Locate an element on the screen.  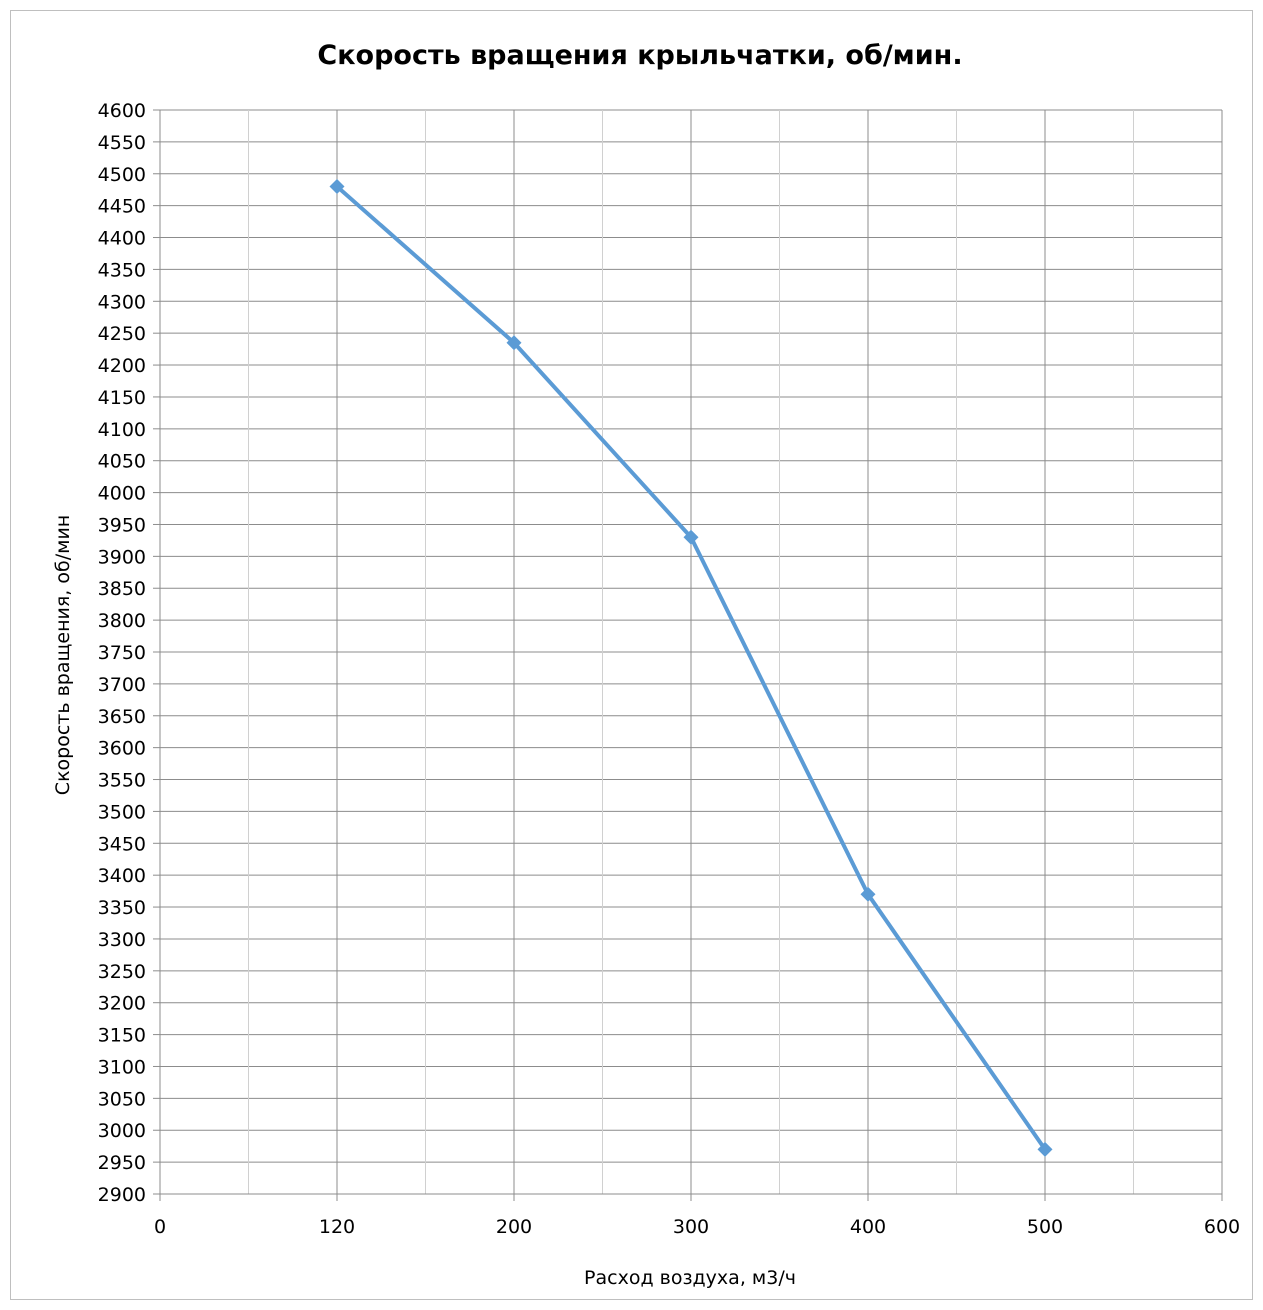
y-tick-label: 3600 is located at coordinates (122, 749).